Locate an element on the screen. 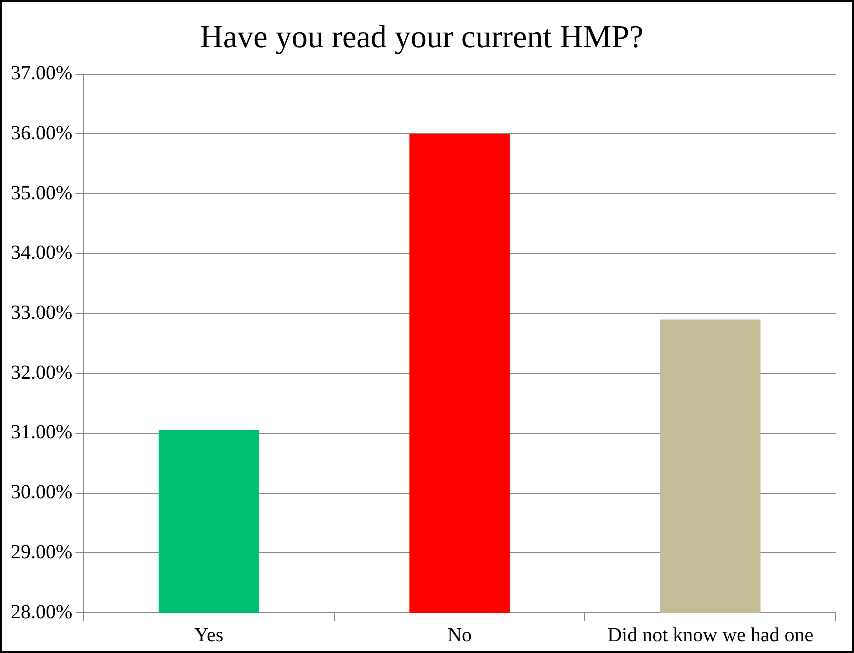 Image resolution: width=854 pixels, height=653 pixels. chart-title: Have you read your current HMP? is located at coordinates (422, 36).